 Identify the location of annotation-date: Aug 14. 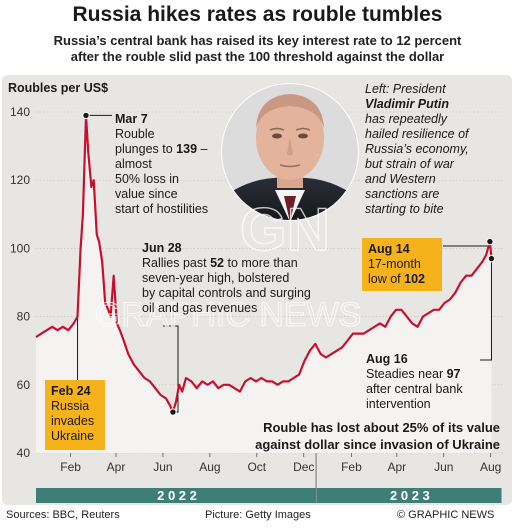
(389, 249).